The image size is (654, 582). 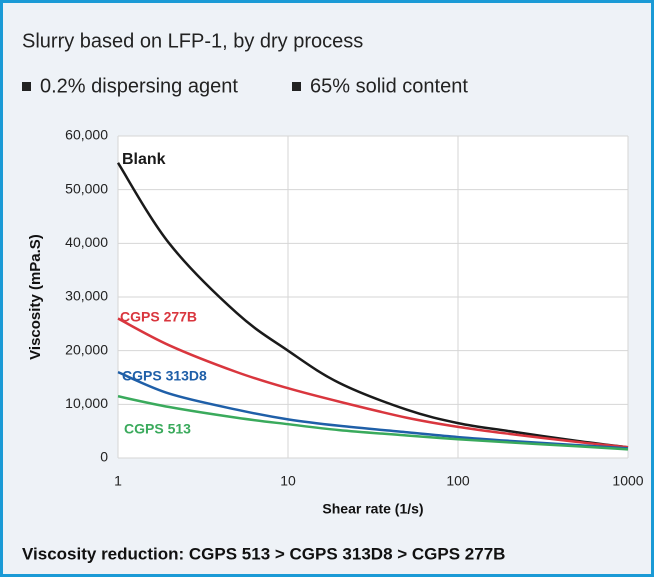 I want to click on x-tick-label: 10, so click(x=288, y=481).